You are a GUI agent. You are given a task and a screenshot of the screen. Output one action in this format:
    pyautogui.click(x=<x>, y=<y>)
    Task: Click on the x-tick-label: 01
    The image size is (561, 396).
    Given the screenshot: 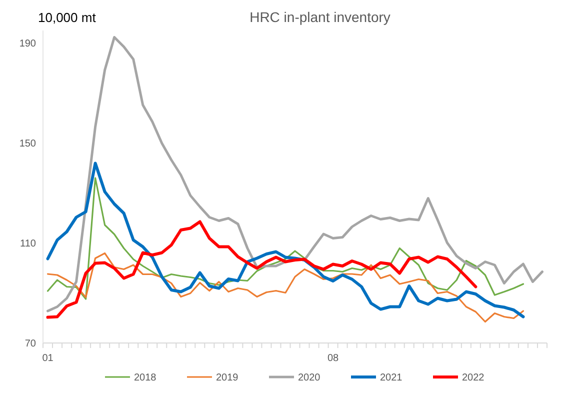 What is the action you would take?
    pyautogui.click(x=48, y=358)
    